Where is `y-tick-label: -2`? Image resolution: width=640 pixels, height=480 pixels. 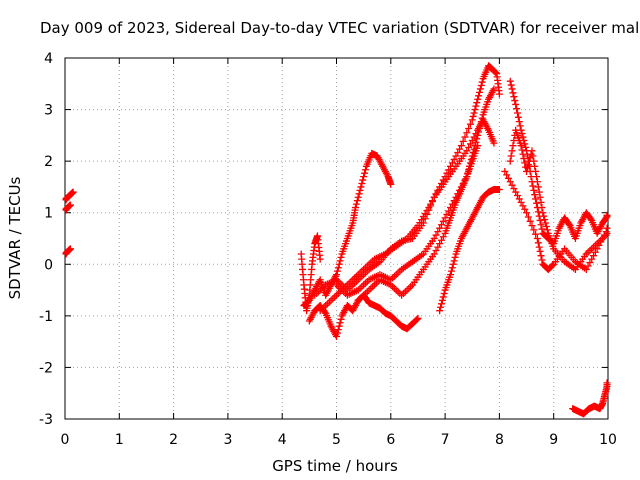 y-tick-label: -2 is located at coordinates (46, 368).